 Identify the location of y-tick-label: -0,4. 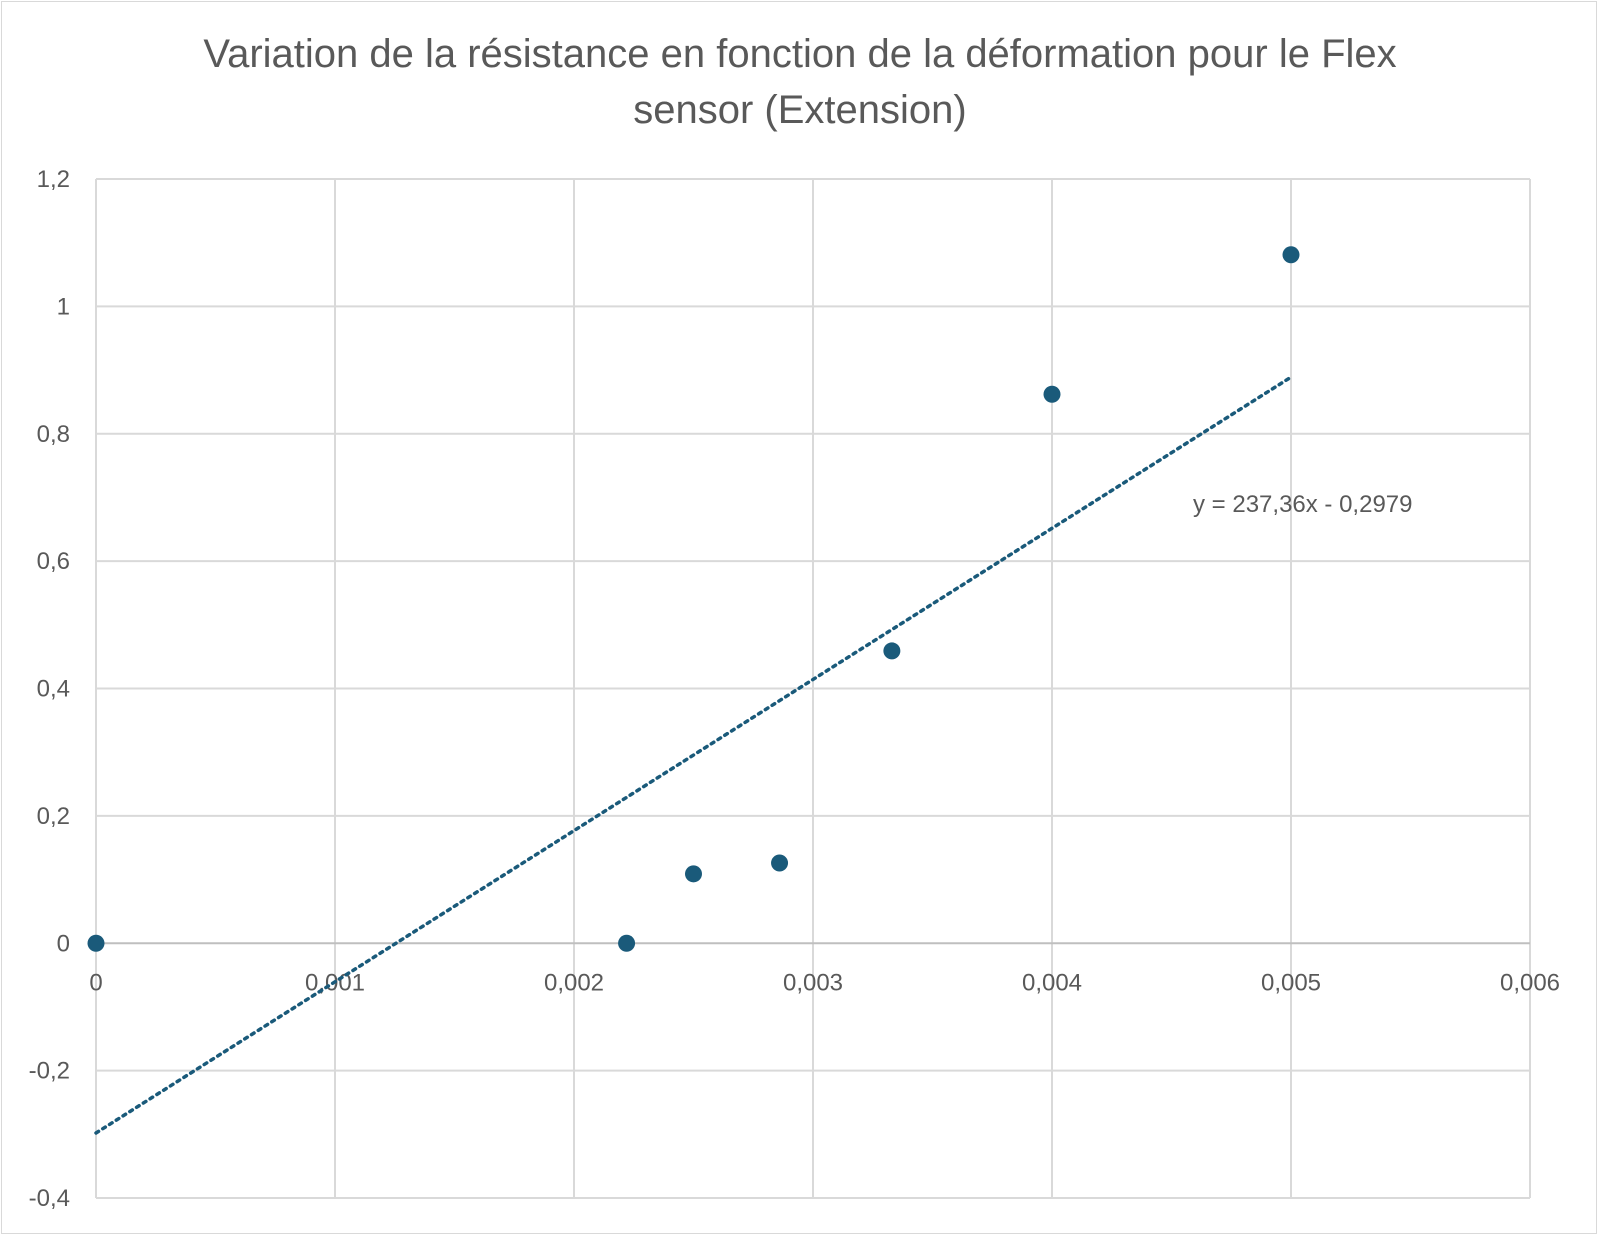
(49, 1198).